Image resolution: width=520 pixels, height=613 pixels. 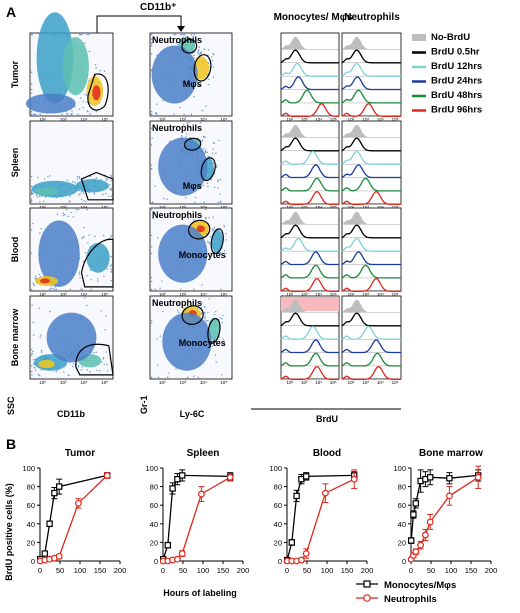 What do you see at coordinates (450, 37) in the screenshot?
I see `legend-label: No-BrdU` at bounding box center [450, 37].